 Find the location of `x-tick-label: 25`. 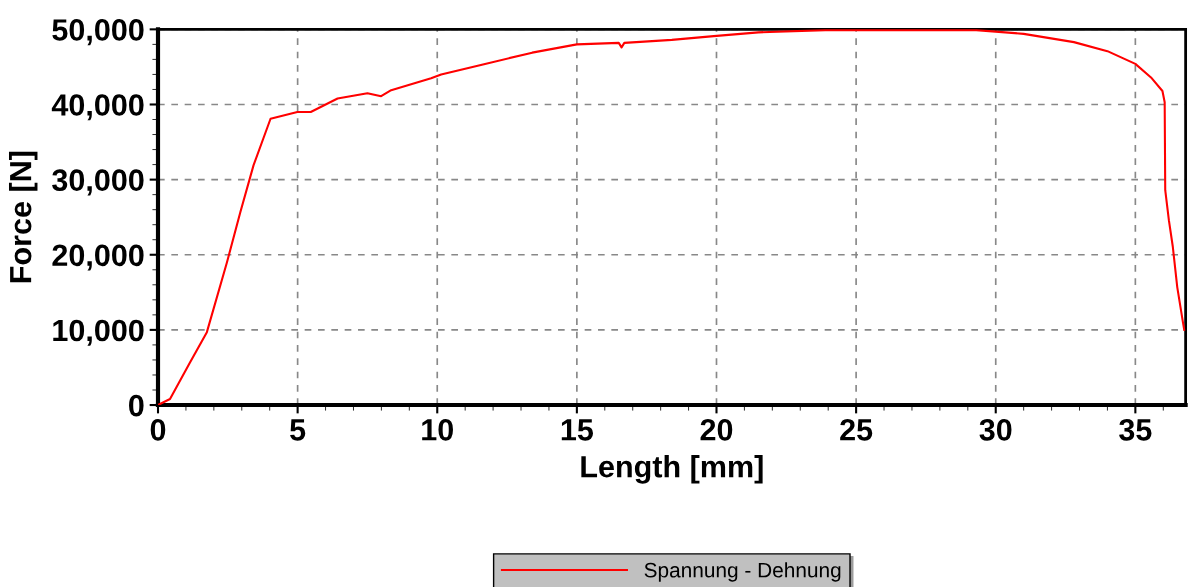

x-tick-label: 25 is located at coordinates (856, 430).